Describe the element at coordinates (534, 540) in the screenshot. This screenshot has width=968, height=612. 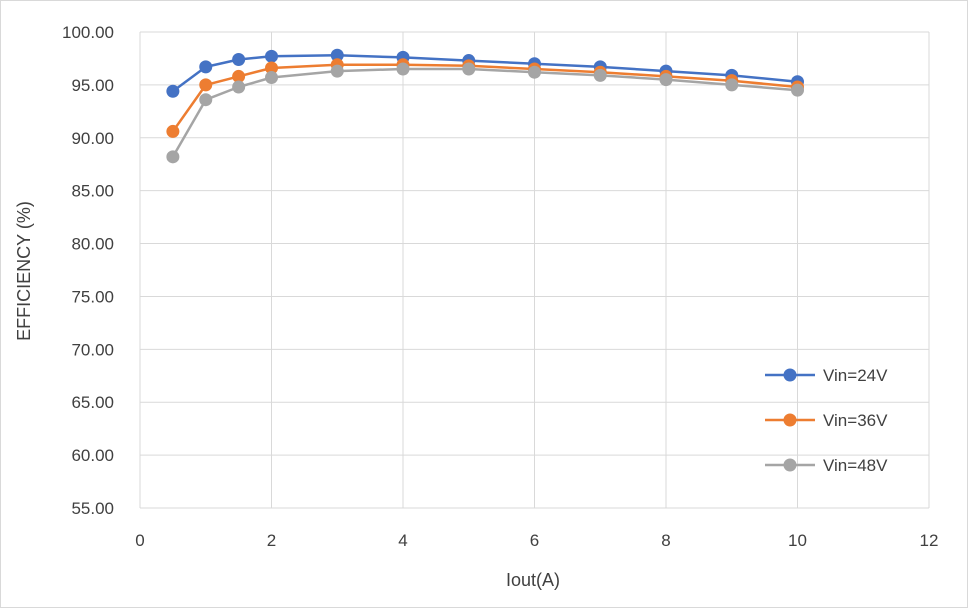
I see `x-tick-label: 6` at that location.